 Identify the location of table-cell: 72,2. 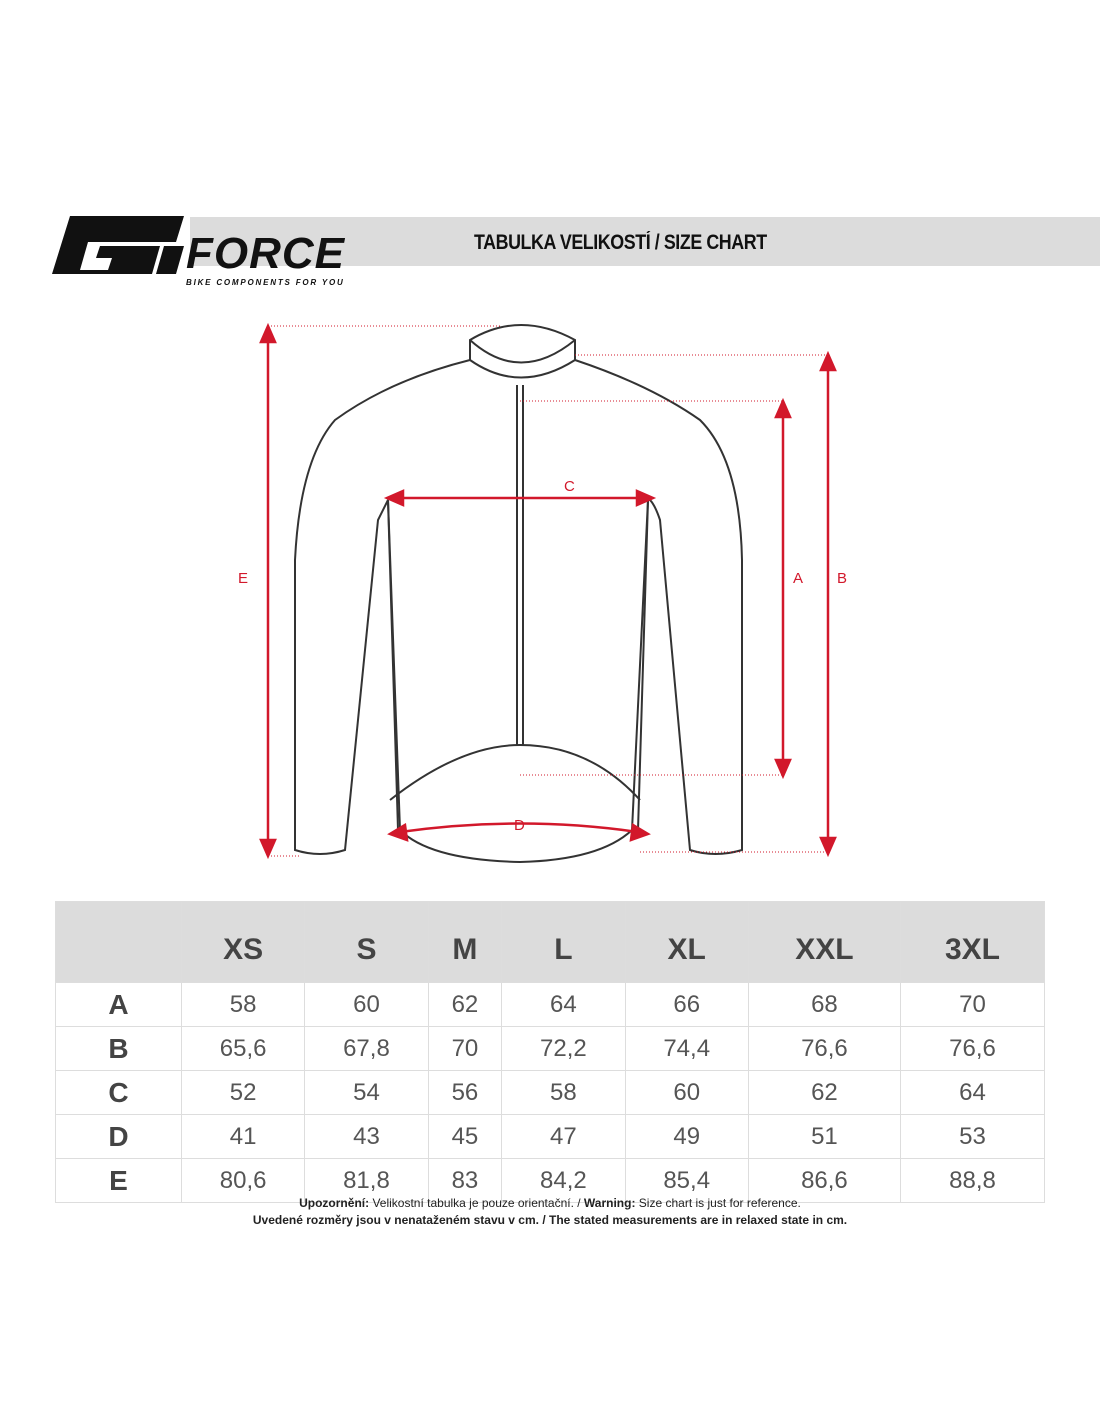
(563, 1048).